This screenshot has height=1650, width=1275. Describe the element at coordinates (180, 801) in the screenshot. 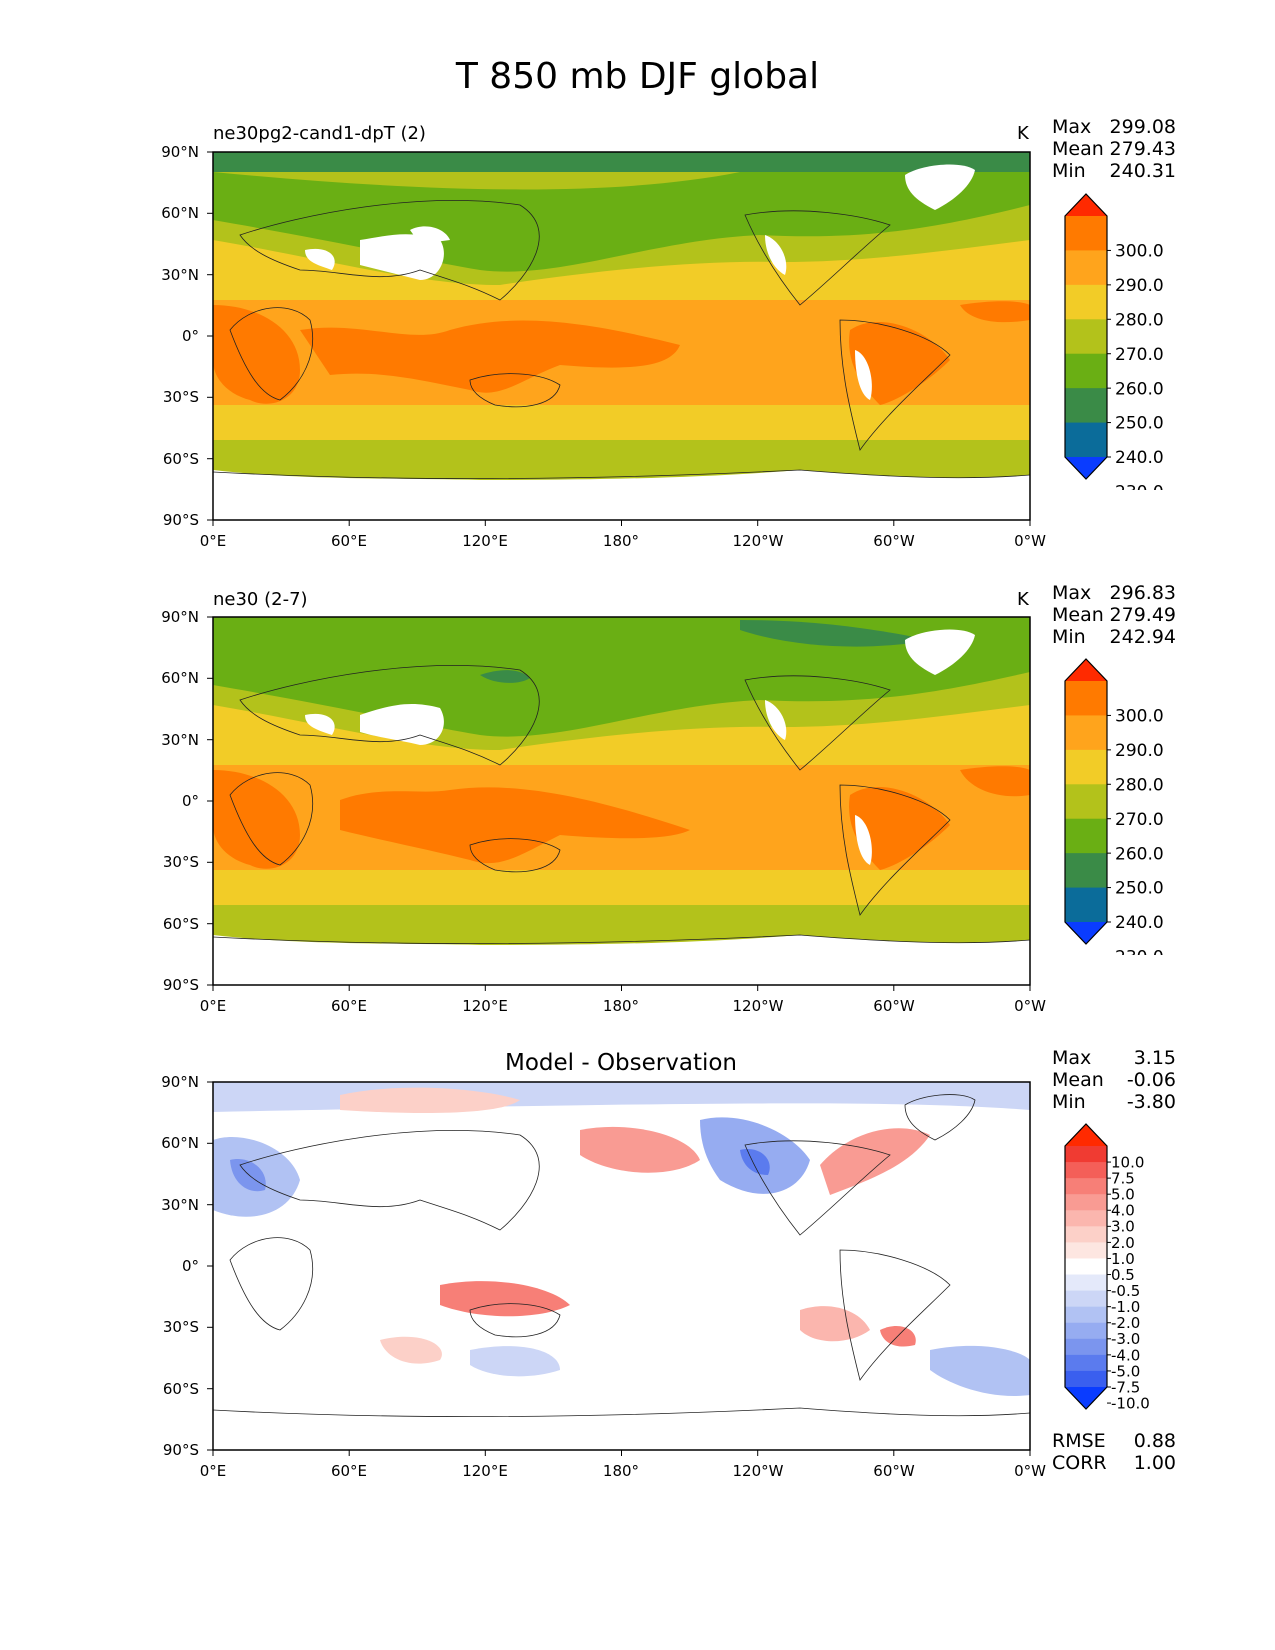

I see `panel2-lat-ticks: 90°N 60°N 30°N 0° 30°S 60°S 90°S` at that location.